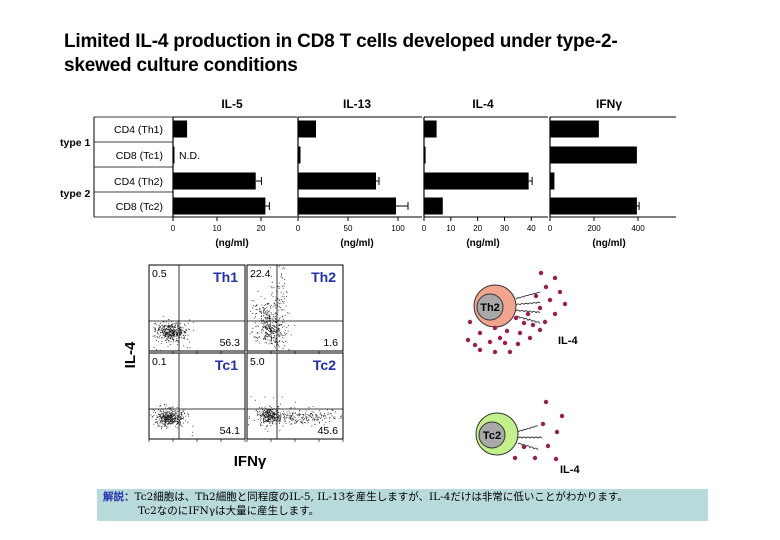  What do you see at coordinates (138, 182) in the screenshot?
I see `category-label: CD4 (Th2)` at bounding box center [138, 182].